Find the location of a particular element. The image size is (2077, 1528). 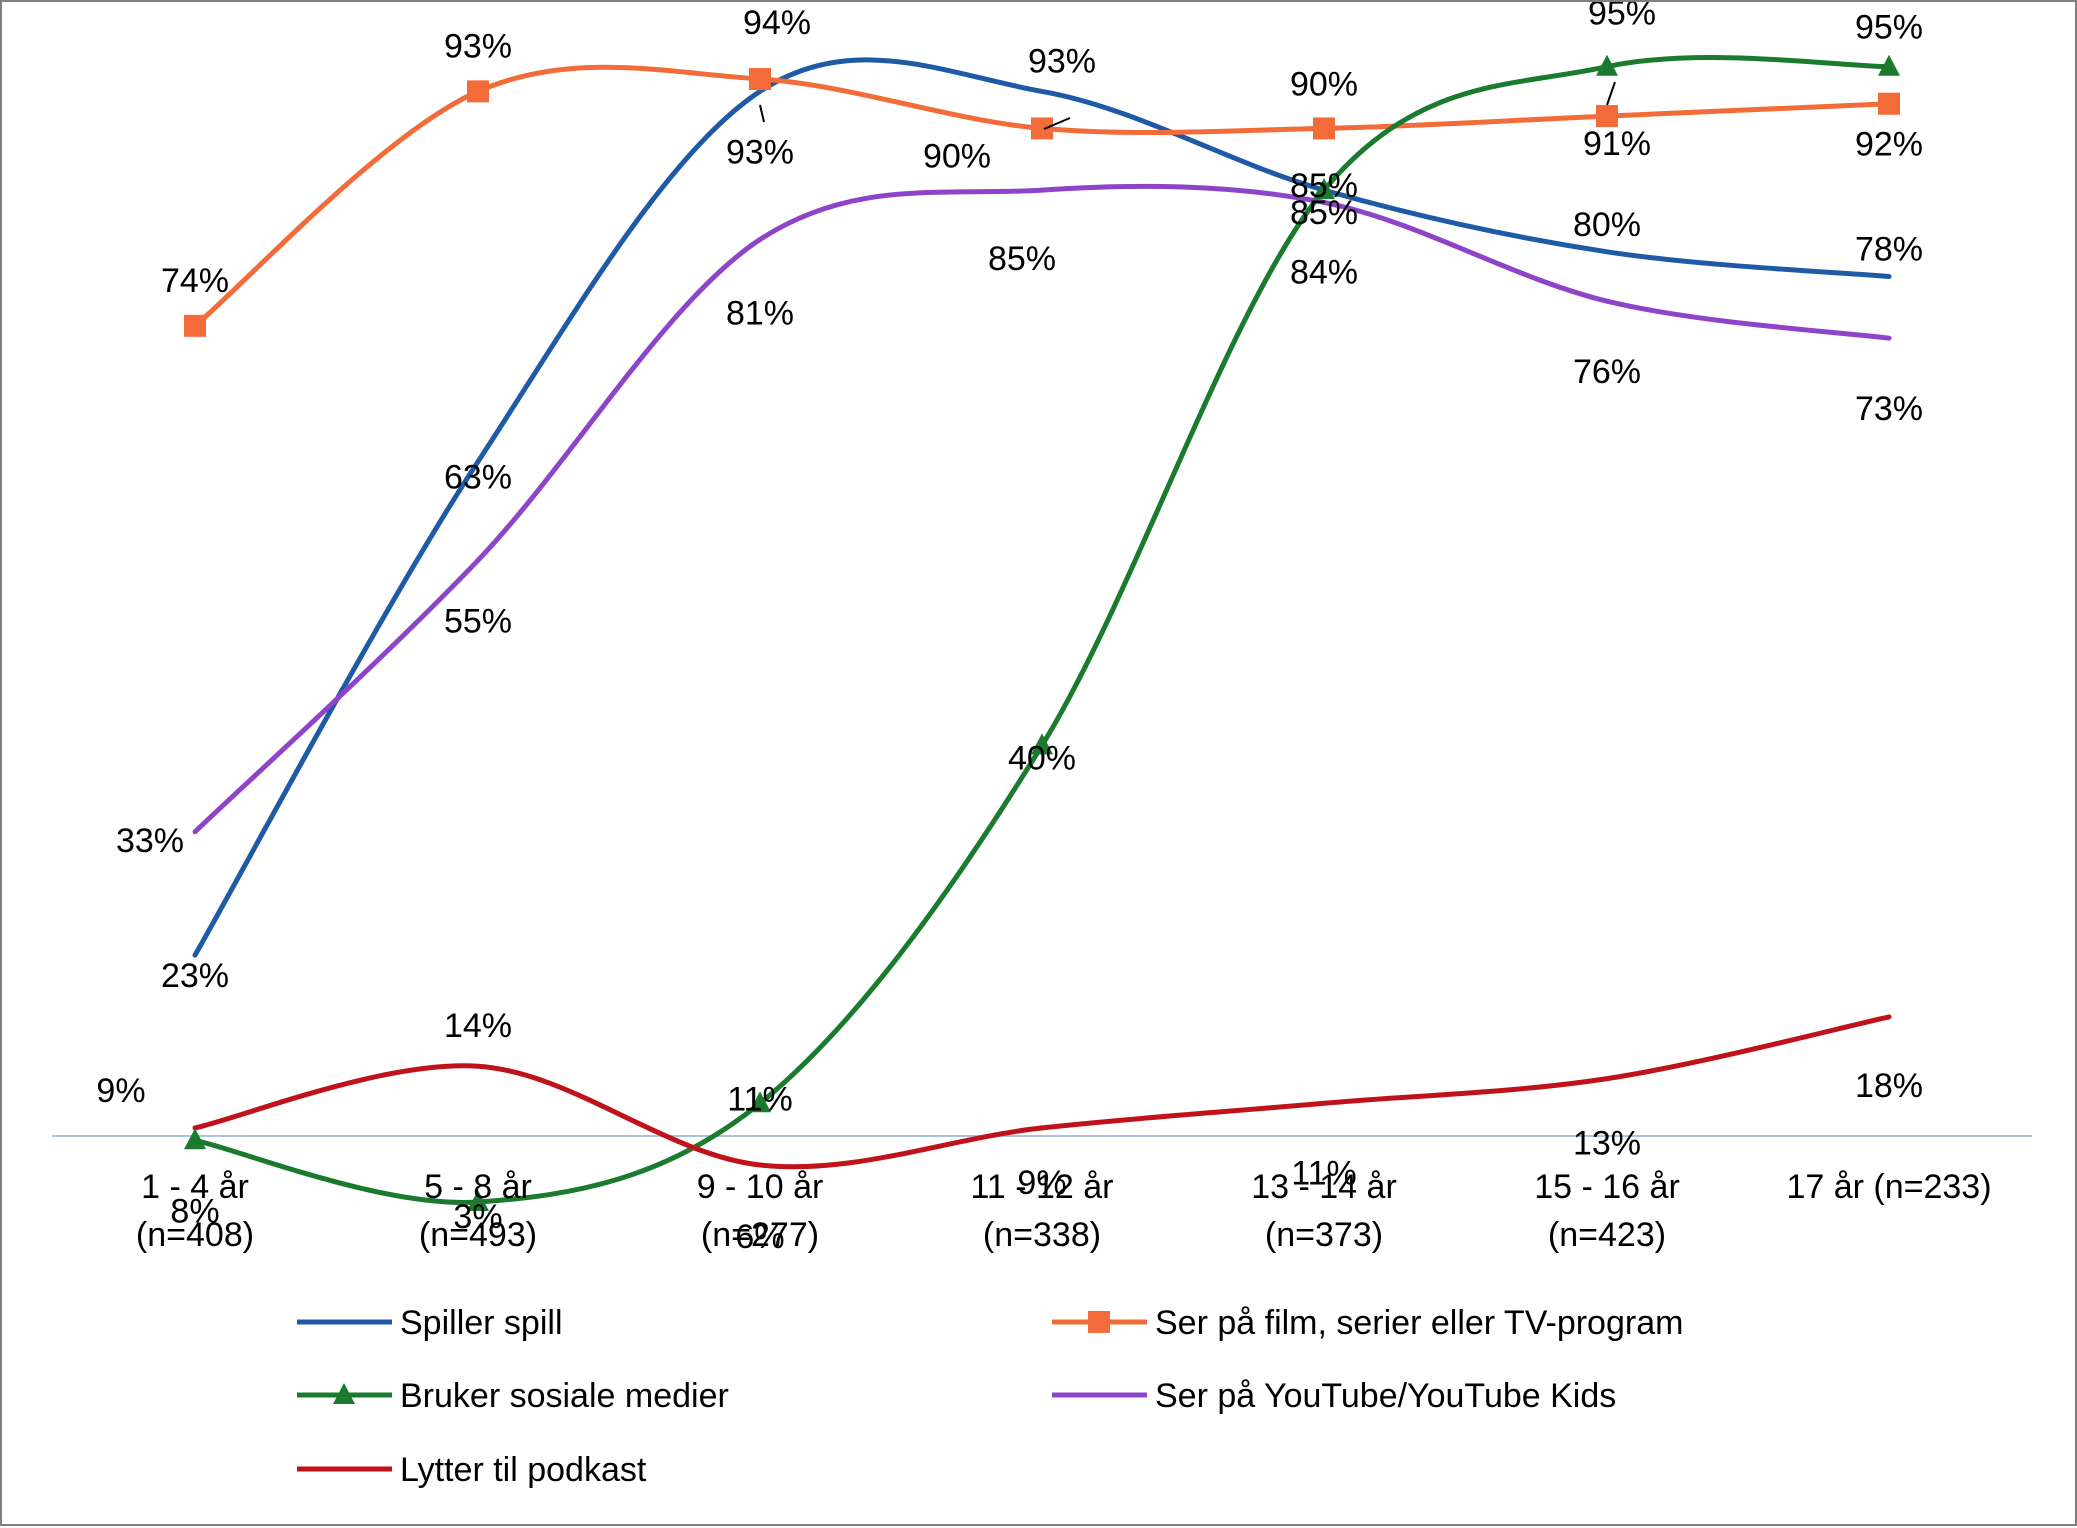

data-label-ser-p-youtube-youtube-kids-6: 73% is located at coordinates (1889, 409).